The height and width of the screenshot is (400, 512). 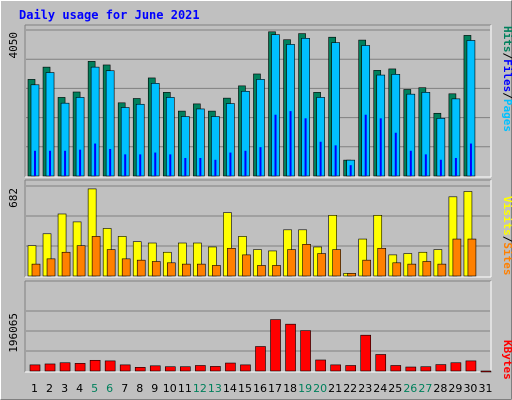 I want to click on panel-max-label: 4050, so click(x=13, y=45).